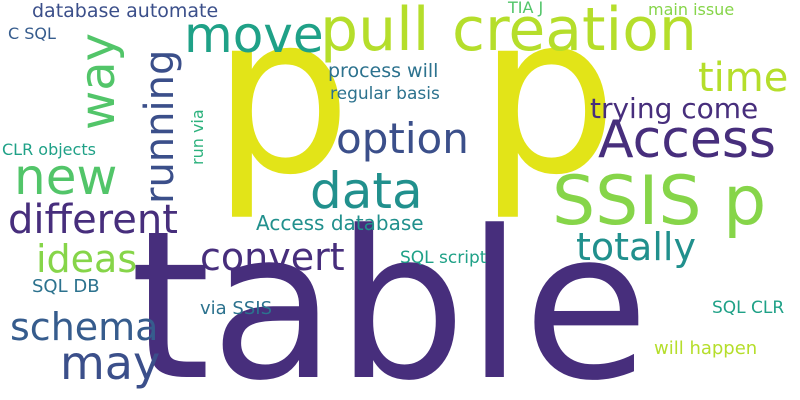  I want to click on word-process-will: process will, so click(383, 71).